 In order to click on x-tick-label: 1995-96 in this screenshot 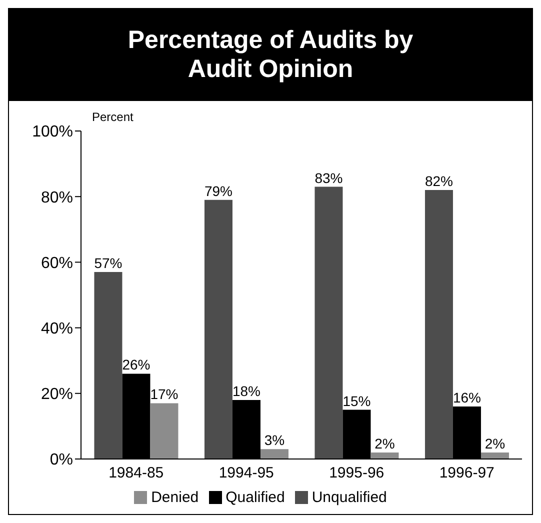, I will do `click(356, 473)`.